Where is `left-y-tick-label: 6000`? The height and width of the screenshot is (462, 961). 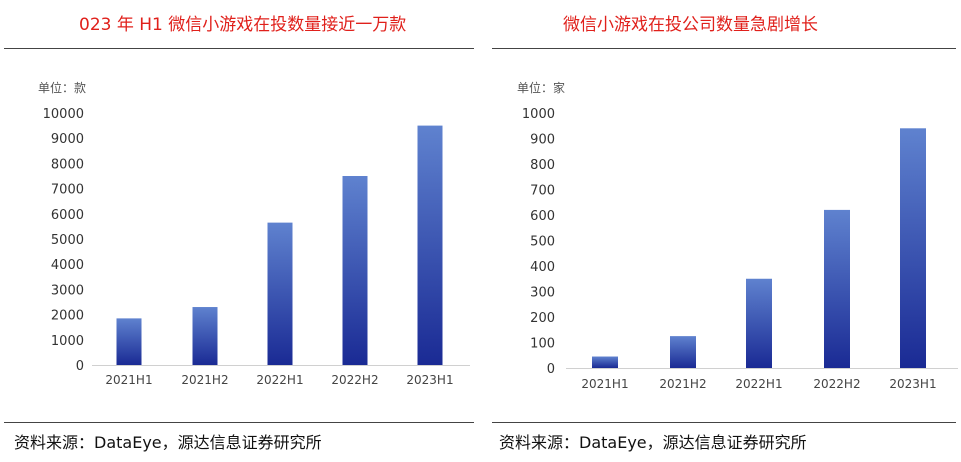
left-y-tick-label: 6000 is located at coordinates (67, 215).